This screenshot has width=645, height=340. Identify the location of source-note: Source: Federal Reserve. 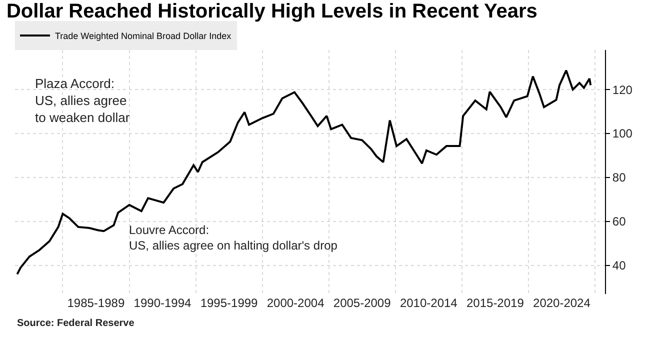
(76, 323).